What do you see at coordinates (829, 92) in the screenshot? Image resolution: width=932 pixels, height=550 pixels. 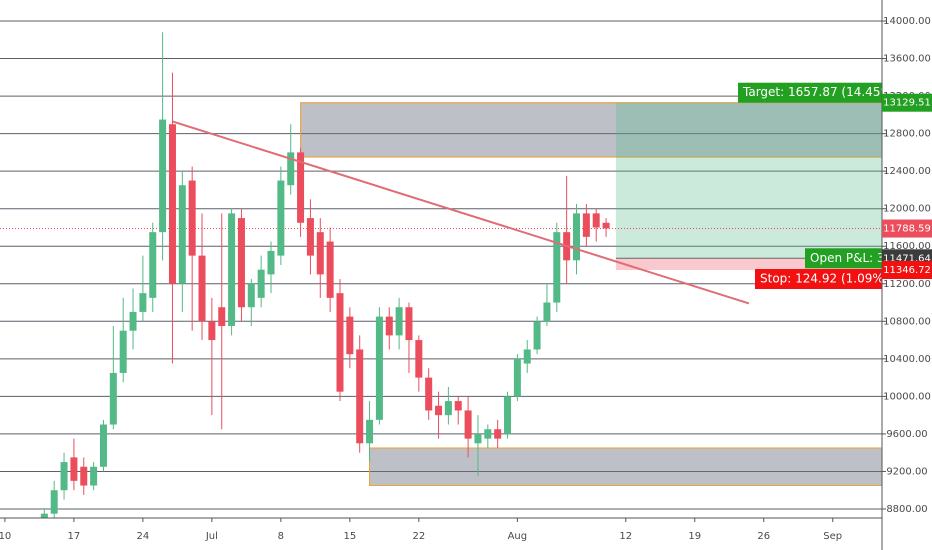 I see `position-label: Target: 1657.87 (14.45%) 16` at bounding box center [829, 92].